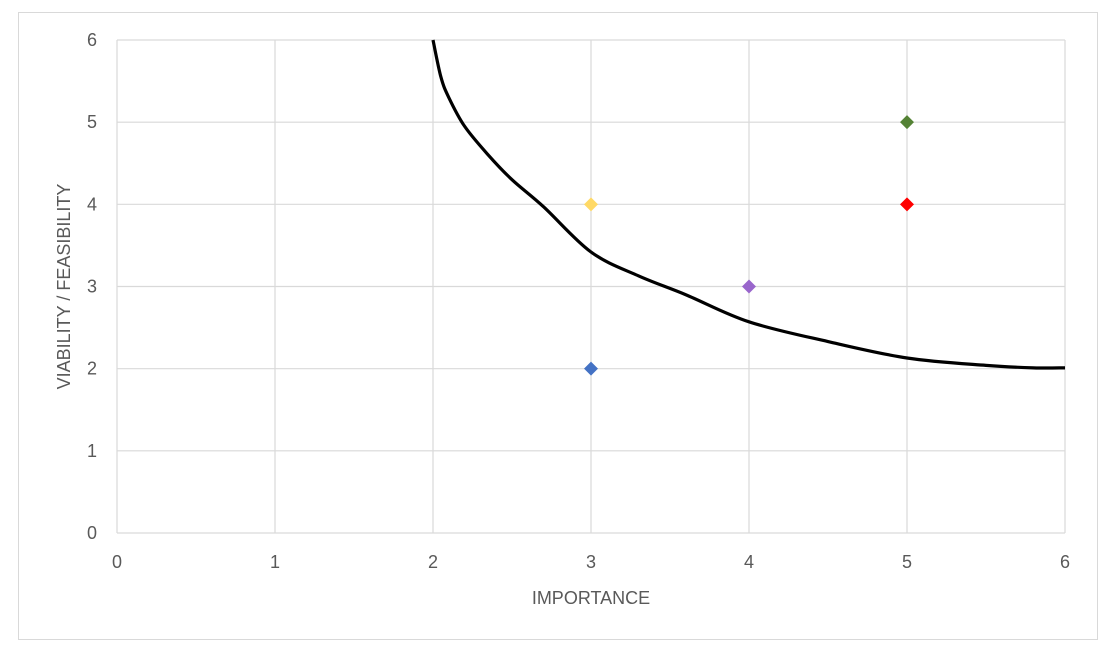 Image resolution: width=1116 pixels, height=654 pixels. I want to click on points-layer, so click(749, 245).